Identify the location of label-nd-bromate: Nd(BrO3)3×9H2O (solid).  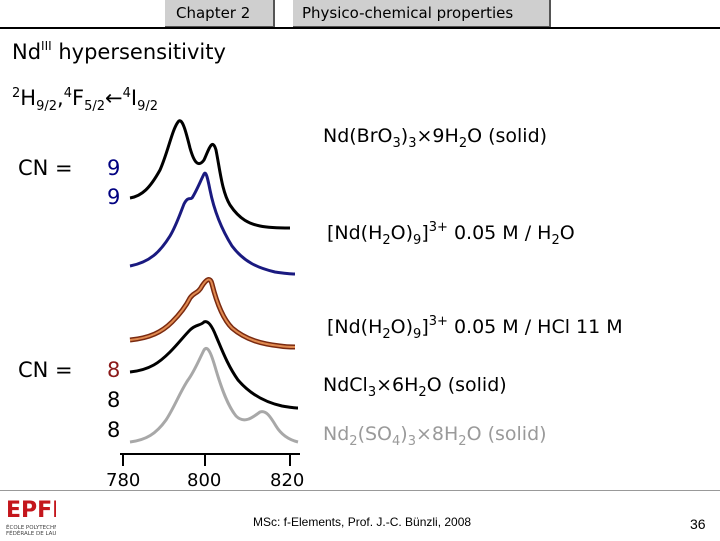
(435, 138).